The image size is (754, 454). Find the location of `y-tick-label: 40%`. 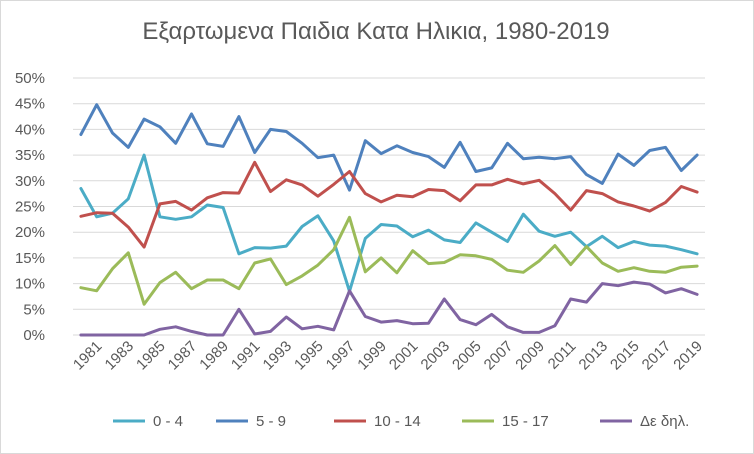

y-tick-label: 40% is located at coordinates (30, 129).